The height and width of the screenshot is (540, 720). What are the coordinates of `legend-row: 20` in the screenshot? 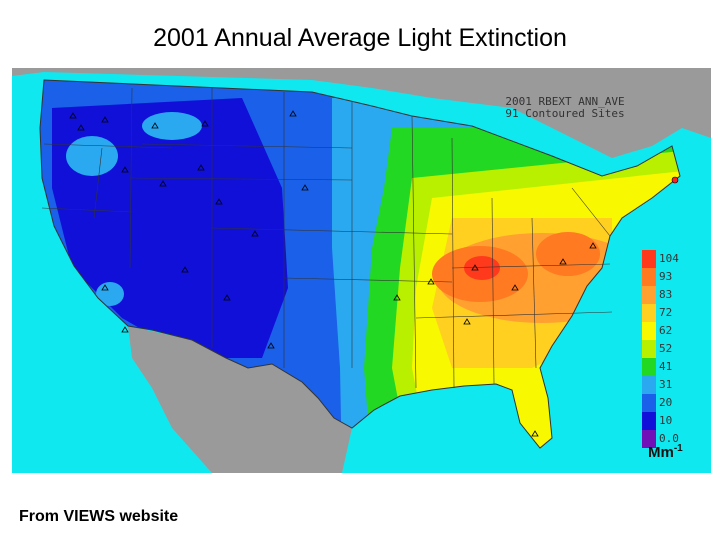 It's located at (672, 403).